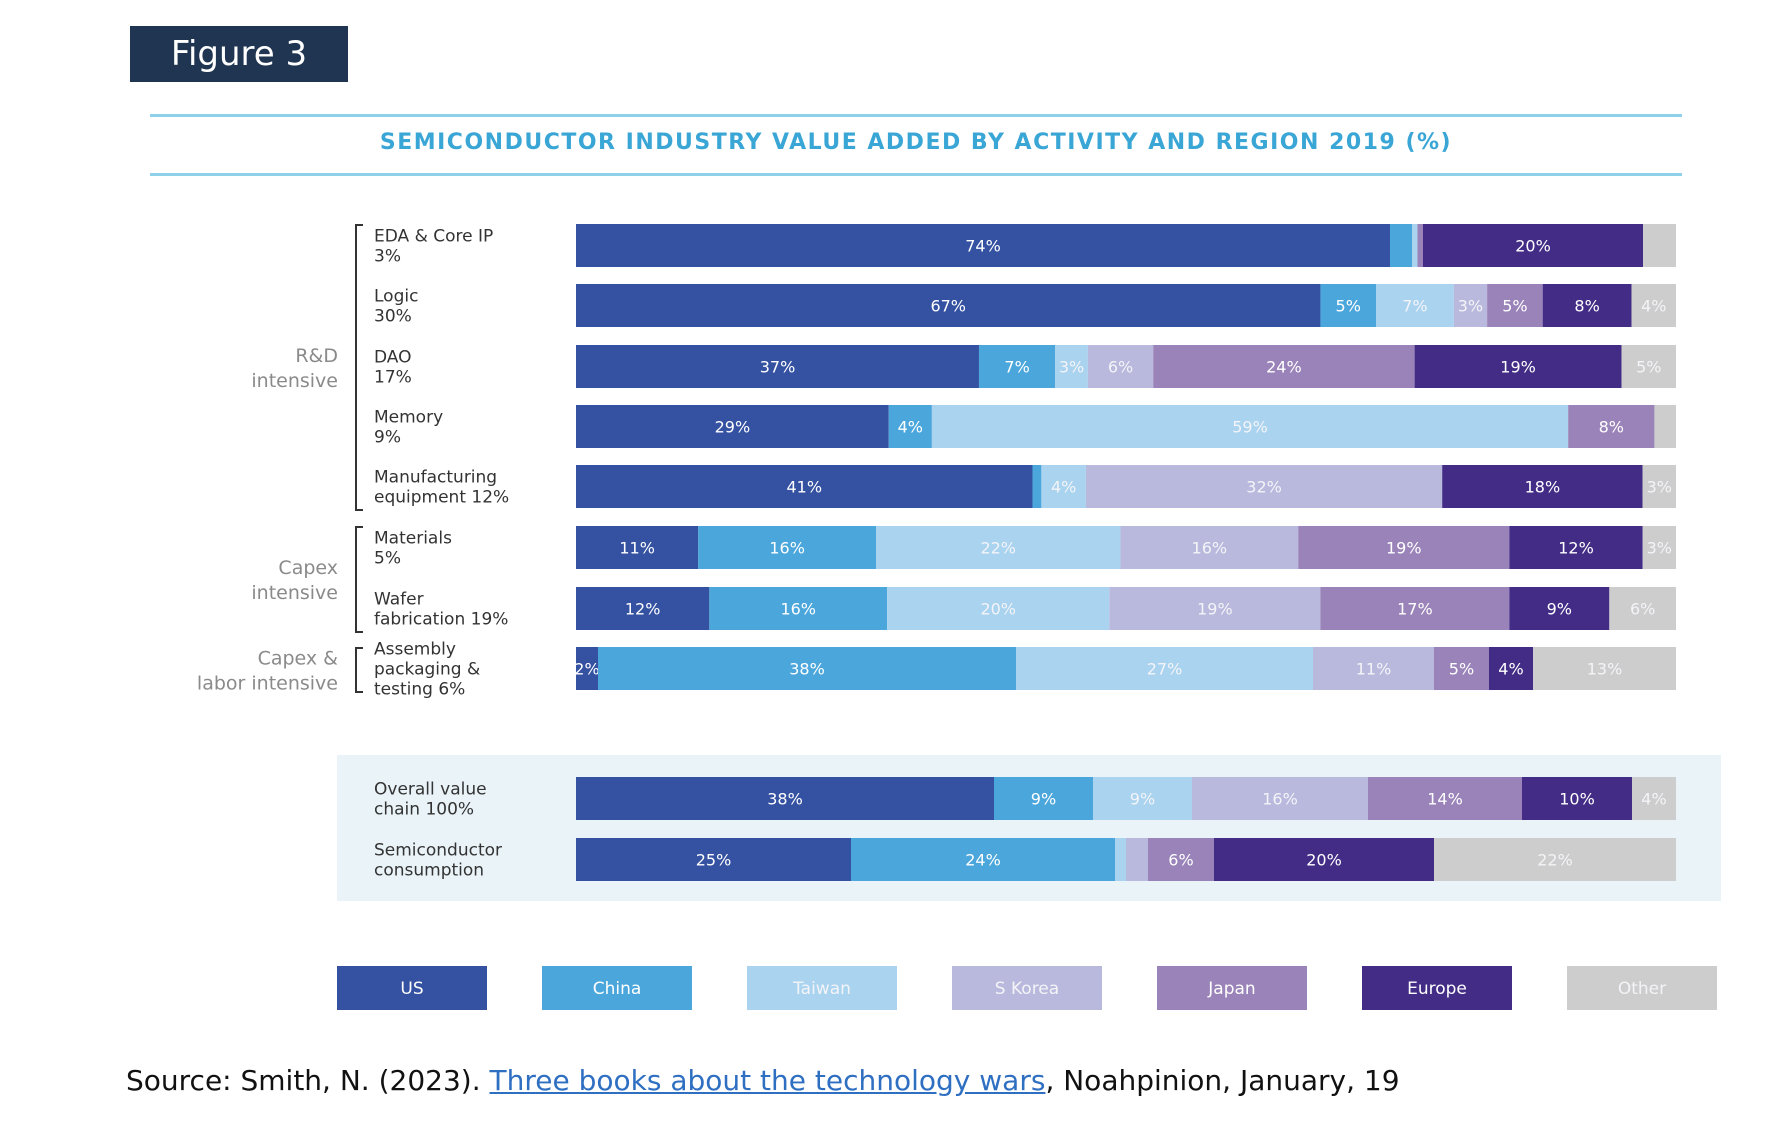 The image size is (1792, 1140). What do you see at coordinates (1461, 669) in the screenshot?
I see `data-label-7-japan: 5%` at bounding box center [1461, 669].